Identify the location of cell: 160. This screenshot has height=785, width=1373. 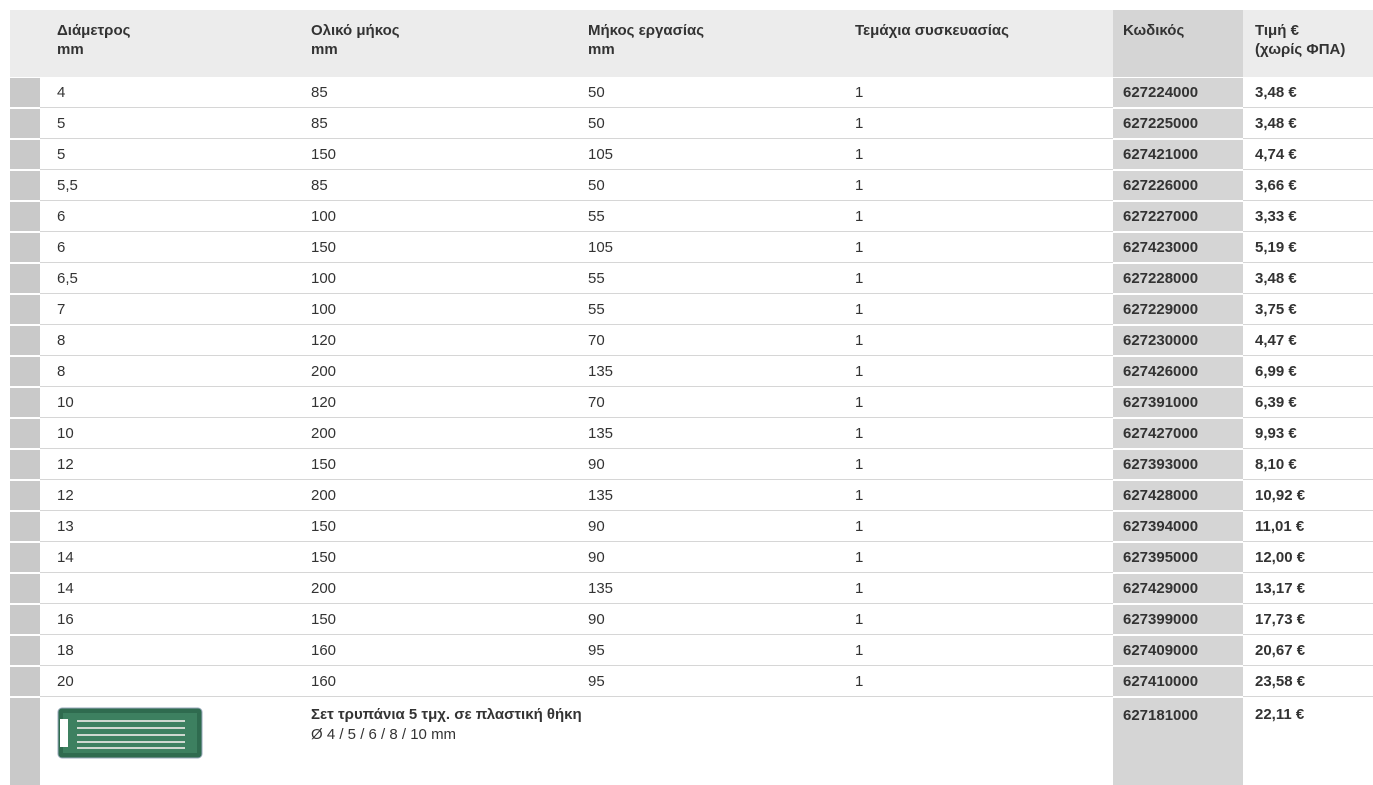
(432, 650).